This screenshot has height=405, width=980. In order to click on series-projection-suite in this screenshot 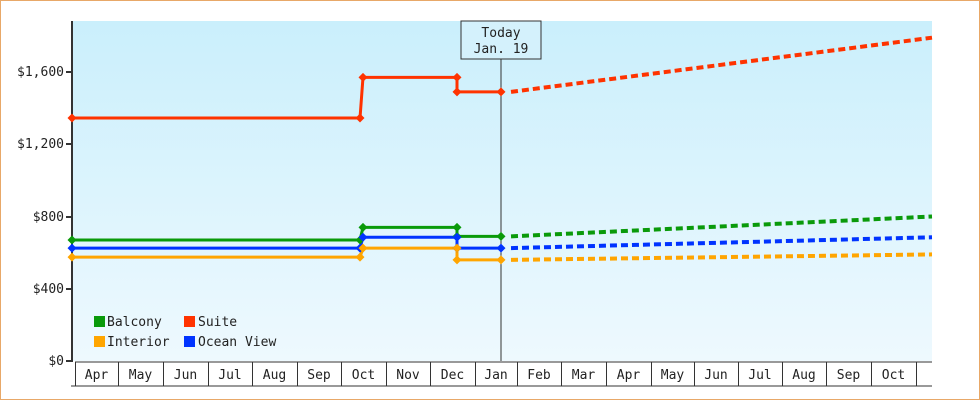, I will do `click(721, 64)`.